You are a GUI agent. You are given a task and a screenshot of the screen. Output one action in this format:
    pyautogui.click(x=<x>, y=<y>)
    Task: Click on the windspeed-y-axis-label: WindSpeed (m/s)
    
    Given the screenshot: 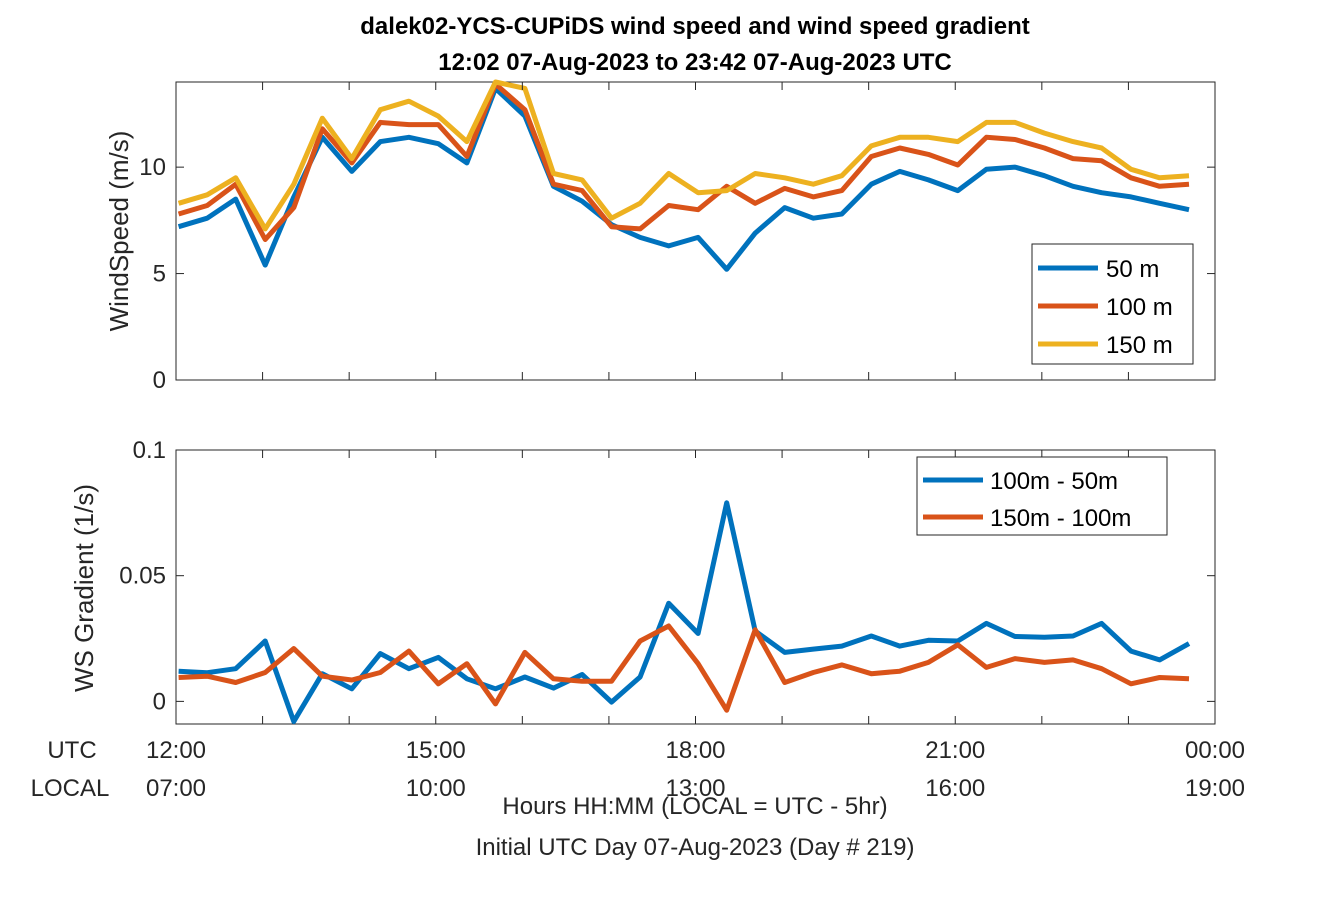 What is the action you would take?
    pyautogui.click(x=119, y=231)
    